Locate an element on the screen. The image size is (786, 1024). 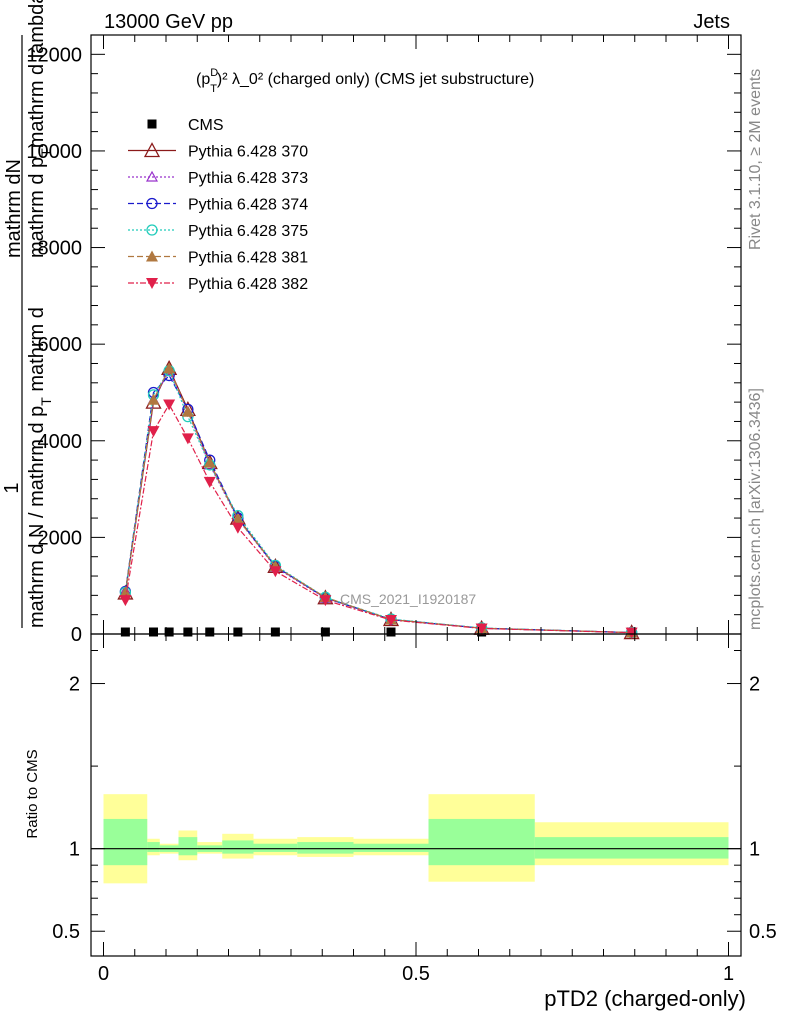
header-left: 13000 GeV pp is located at coordinates (168, 22).